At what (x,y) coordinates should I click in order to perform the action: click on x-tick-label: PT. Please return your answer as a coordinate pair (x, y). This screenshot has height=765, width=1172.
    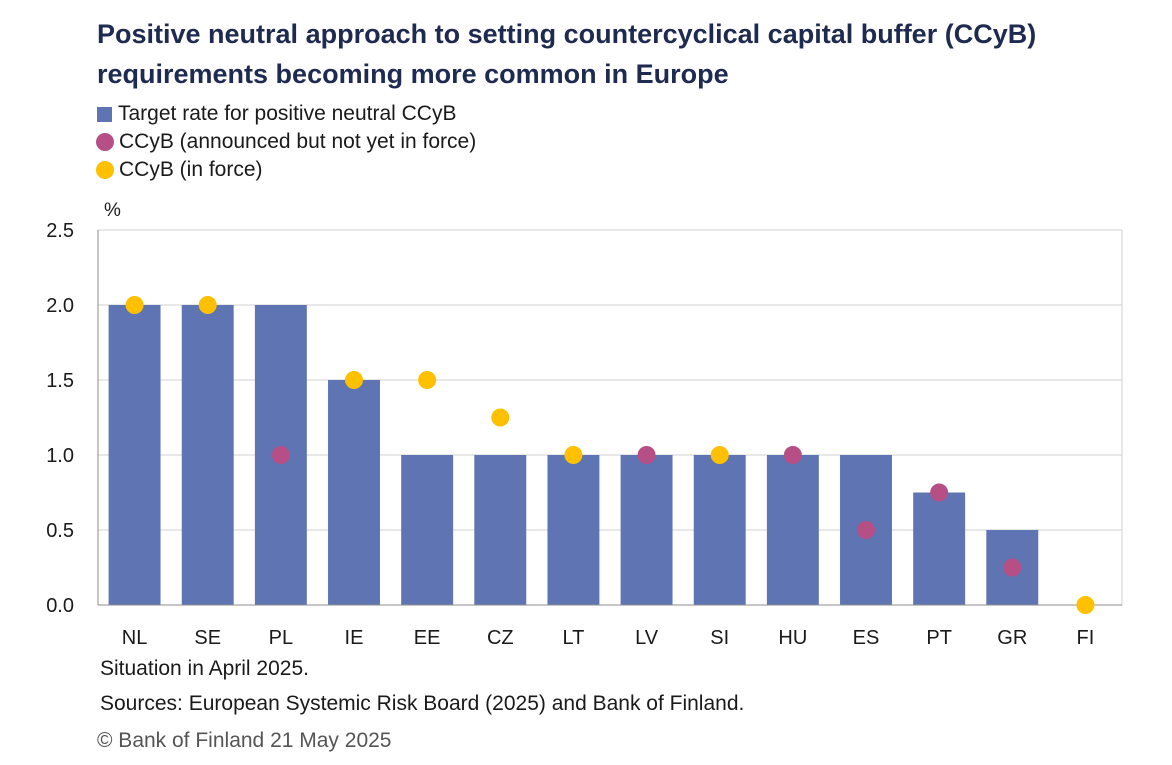
    Looking at the image, I should click on (939, 638).